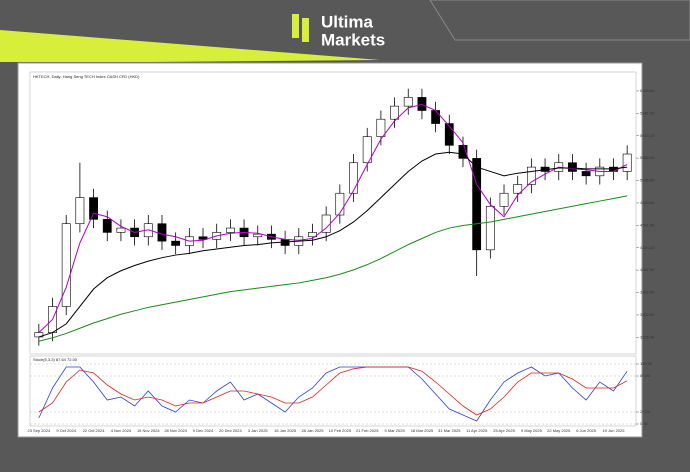 Image resolution: width=690 pixels, height=472 pixels. What do you see at coordinates (477, 430) in the screenshot?
I see `x-tick-label: 11 Apr 2025` at bounding box center [477, 430].